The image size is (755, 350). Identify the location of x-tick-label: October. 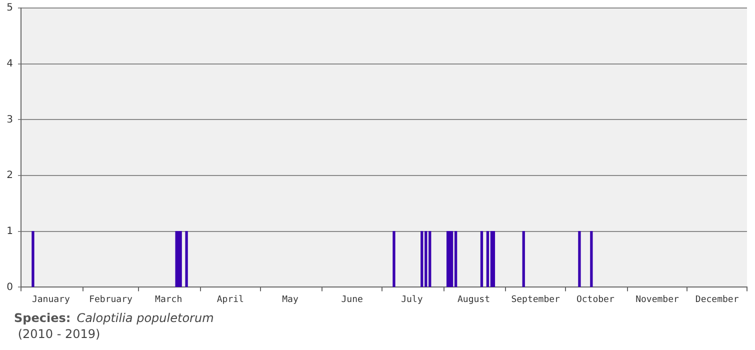
(595, 299).